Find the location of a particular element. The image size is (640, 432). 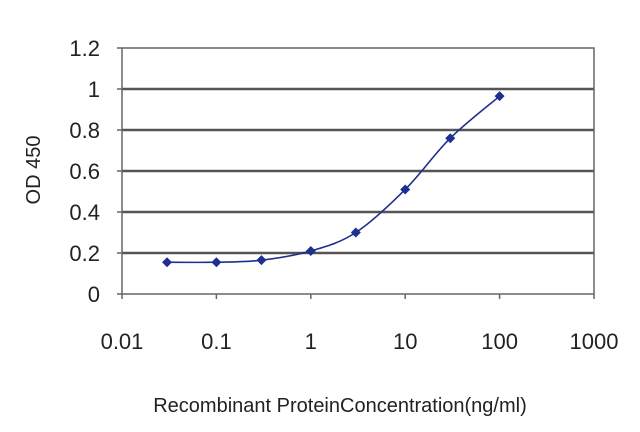

y-tick-label-6: 1.2 is located at coordinates (84, 48).